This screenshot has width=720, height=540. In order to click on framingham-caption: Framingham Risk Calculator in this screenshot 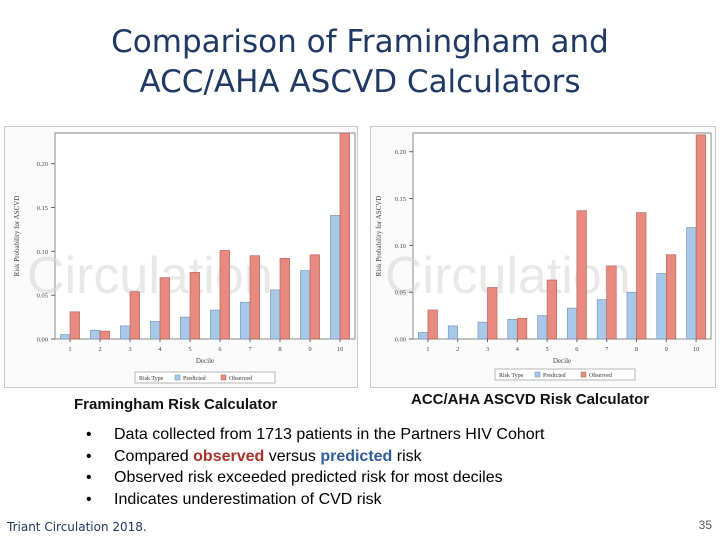, I will do `click(176, 404)`.